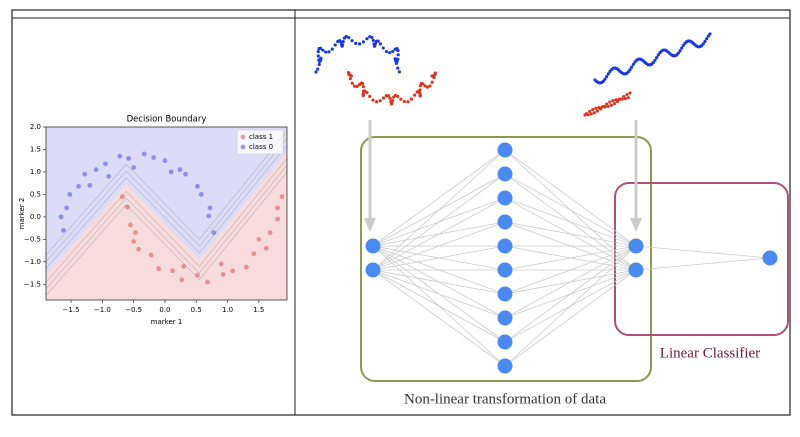  Describe the element at coordinates (701, 259) in the screenshot. I see `classifier-box` at that location.